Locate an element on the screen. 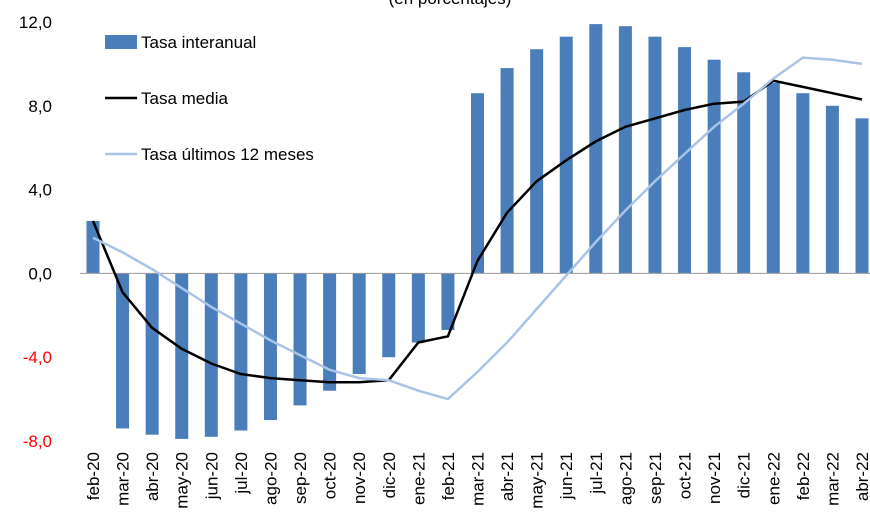 The image size is (870, 527). x-tick-label: jul-21 is located at coordinates (596, 473).